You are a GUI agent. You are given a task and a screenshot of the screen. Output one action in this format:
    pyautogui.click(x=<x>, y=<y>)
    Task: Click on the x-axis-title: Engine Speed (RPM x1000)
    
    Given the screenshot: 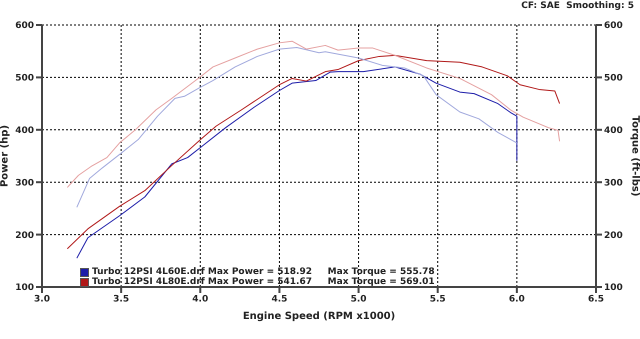 What is the action you would take?
    pyautogui.click(x=319, y=316)
    